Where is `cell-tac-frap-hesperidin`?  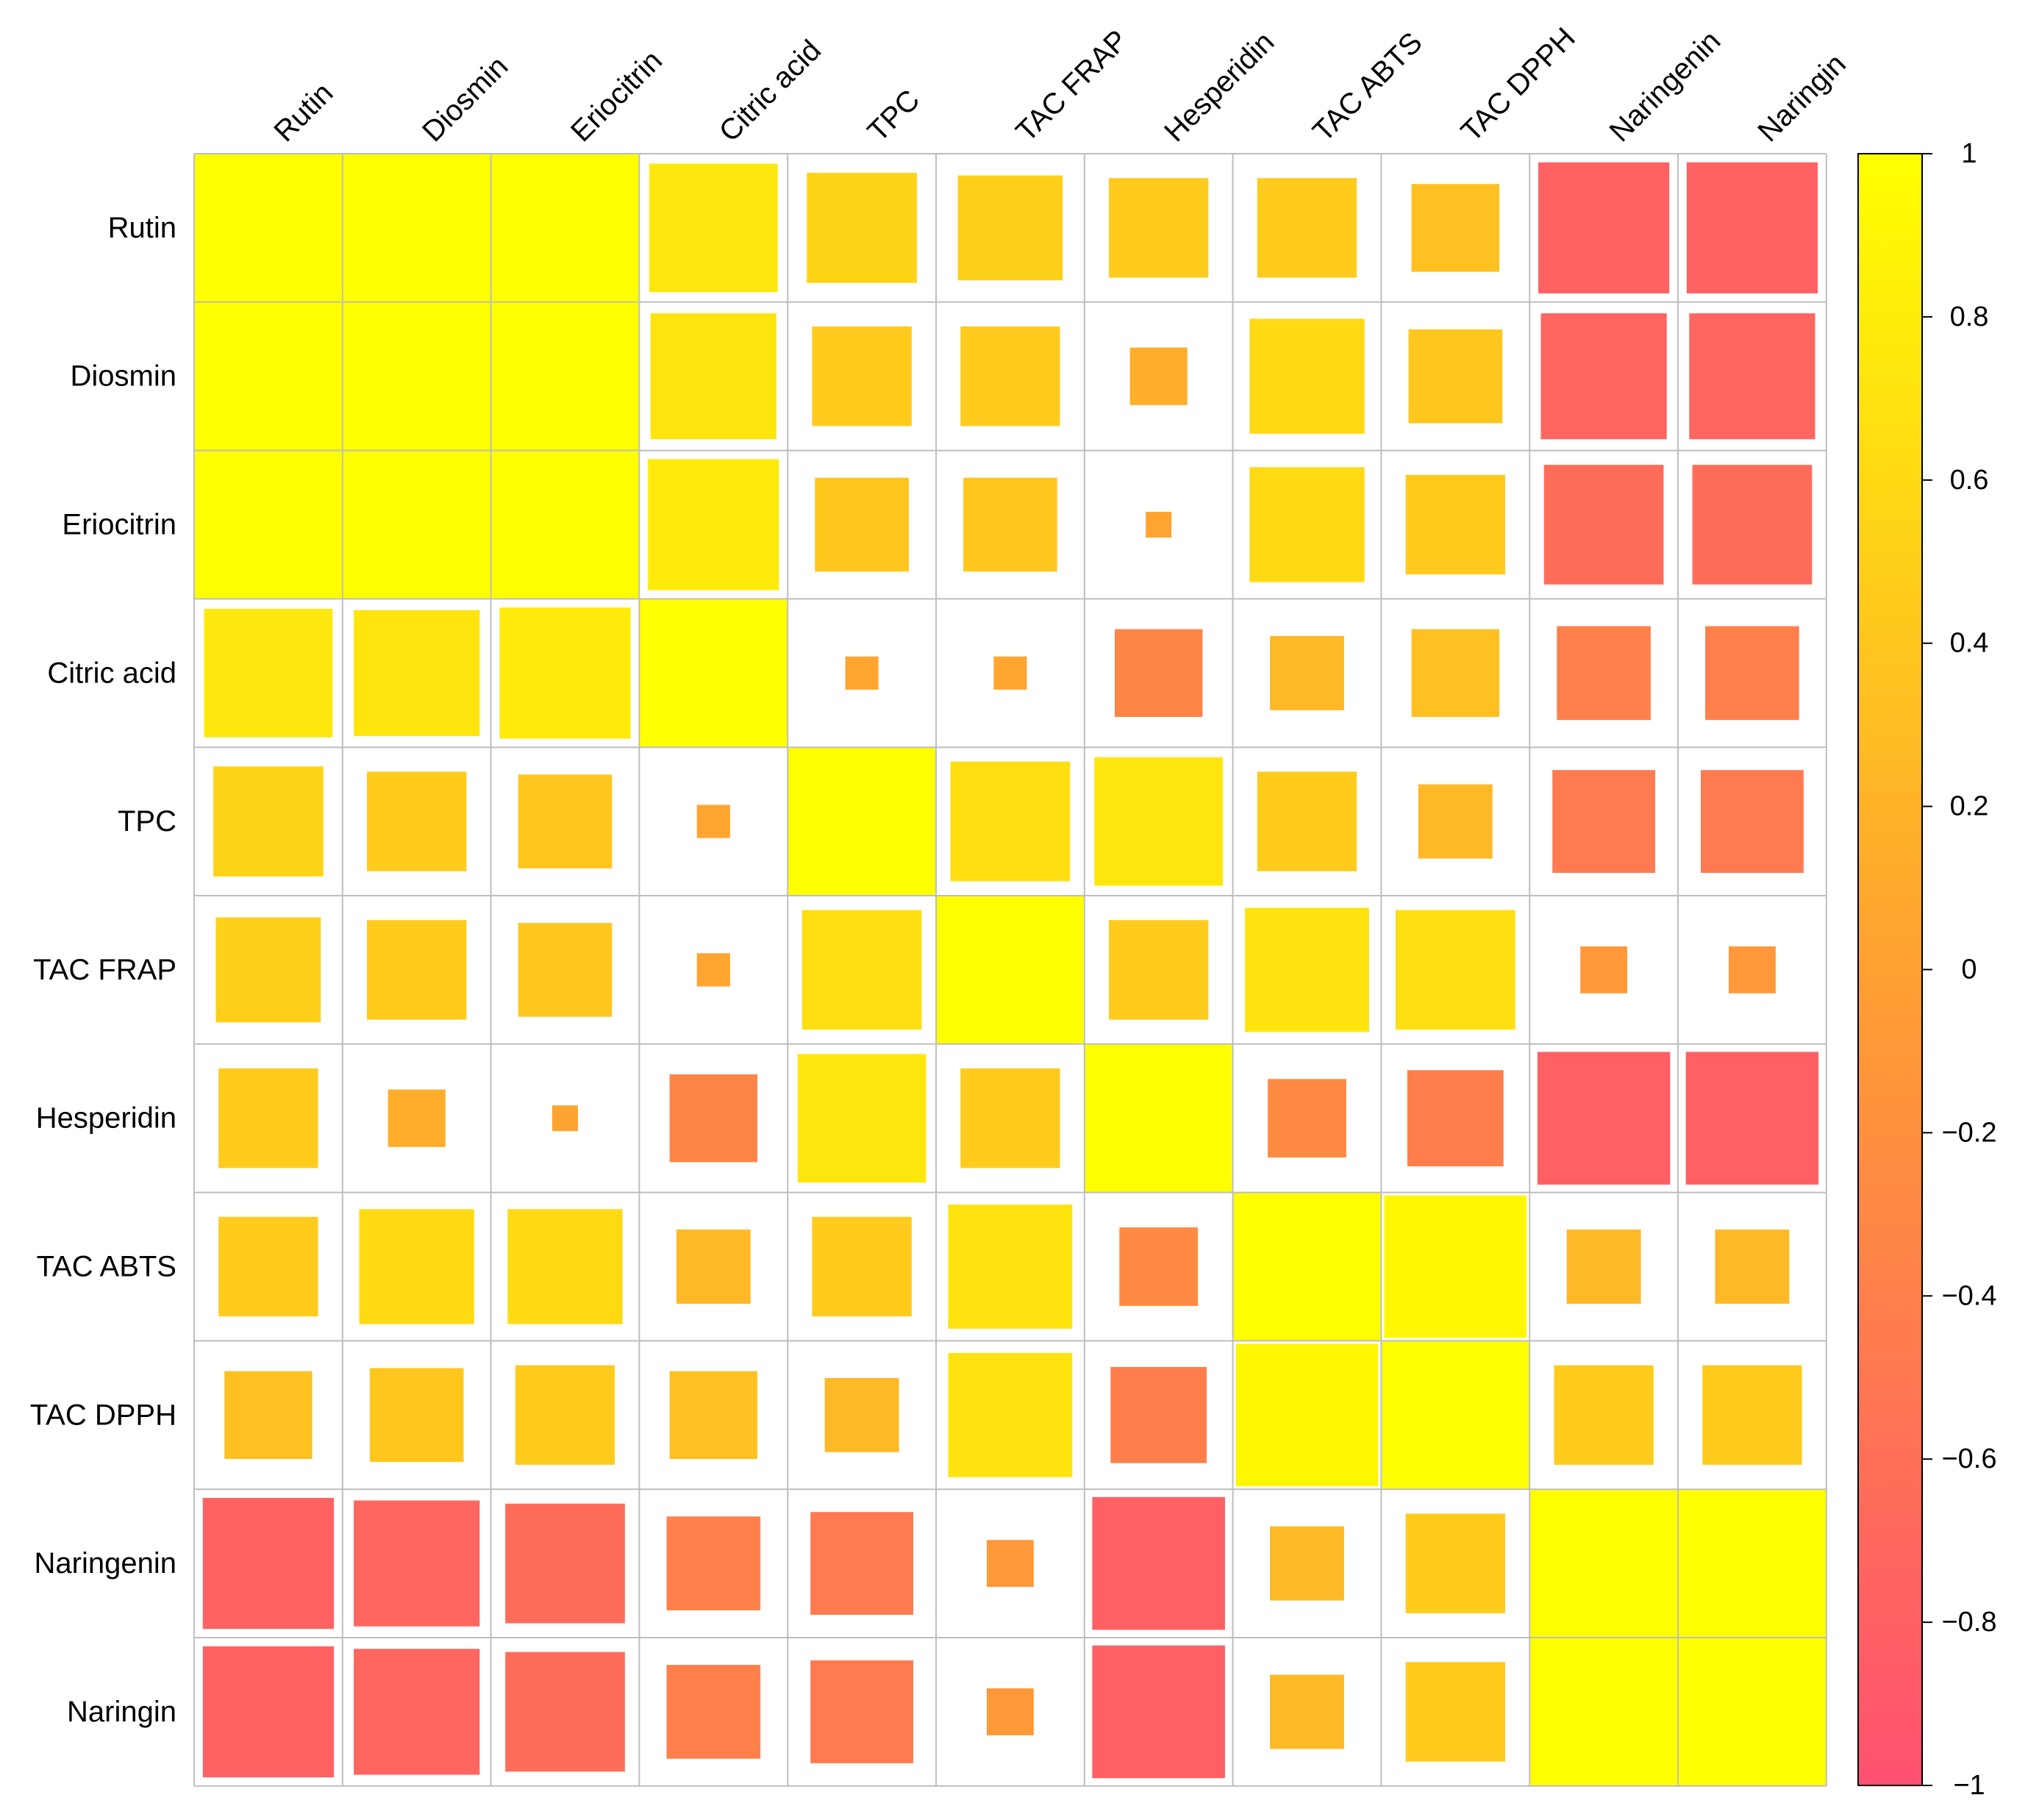 cell-tac-frap-hesperidin is located at coordinates (1159, 970).